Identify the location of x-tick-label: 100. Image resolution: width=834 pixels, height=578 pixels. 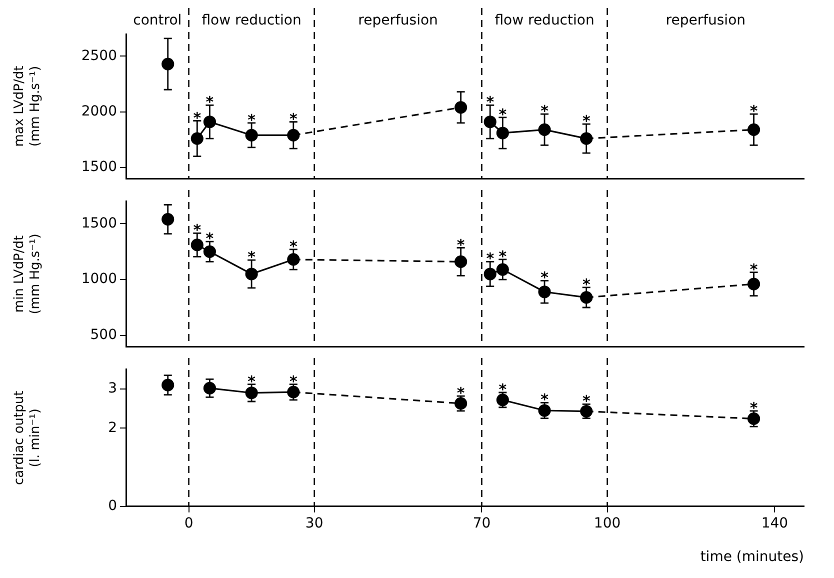
(607, 523).